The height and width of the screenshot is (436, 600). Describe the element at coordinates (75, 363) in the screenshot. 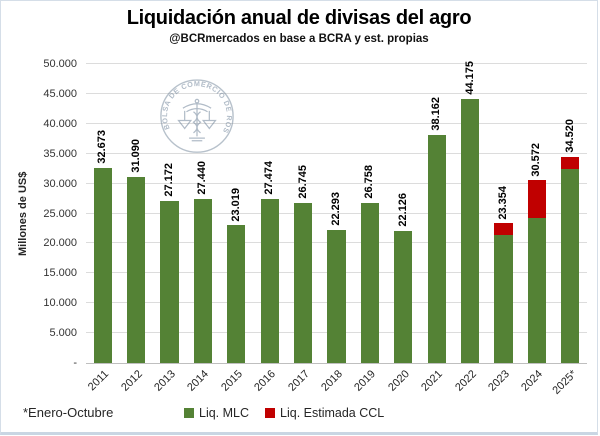

I see `y-tick-label: -` at that location.